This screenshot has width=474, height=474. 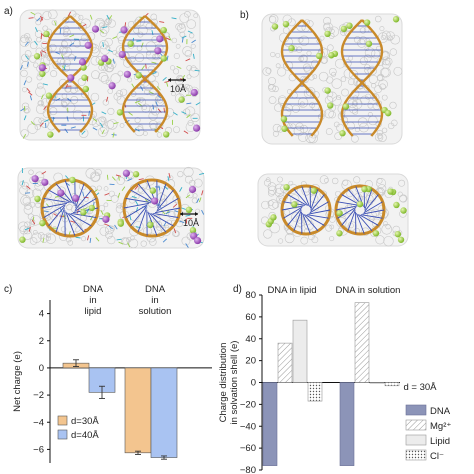 What do you see at coordinates (333, 210) in the screenshot?
I see `lipid-region` at bounding box center [333, 210].